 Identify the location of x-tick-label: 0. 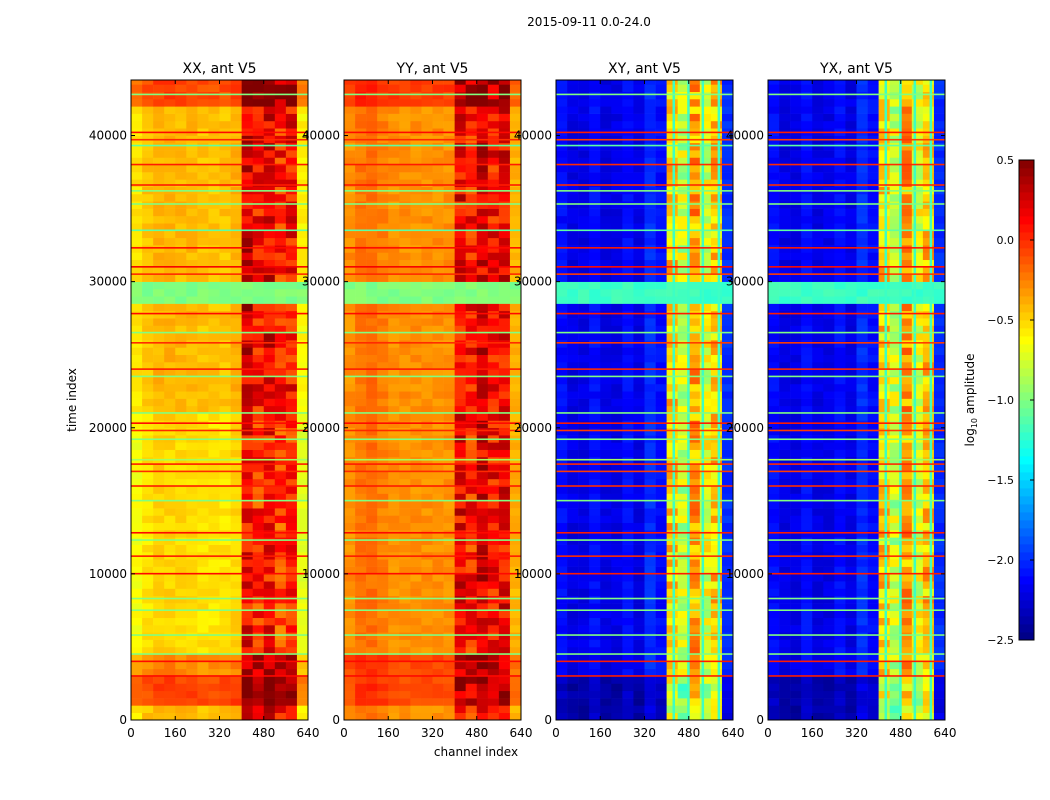
(344, 733).